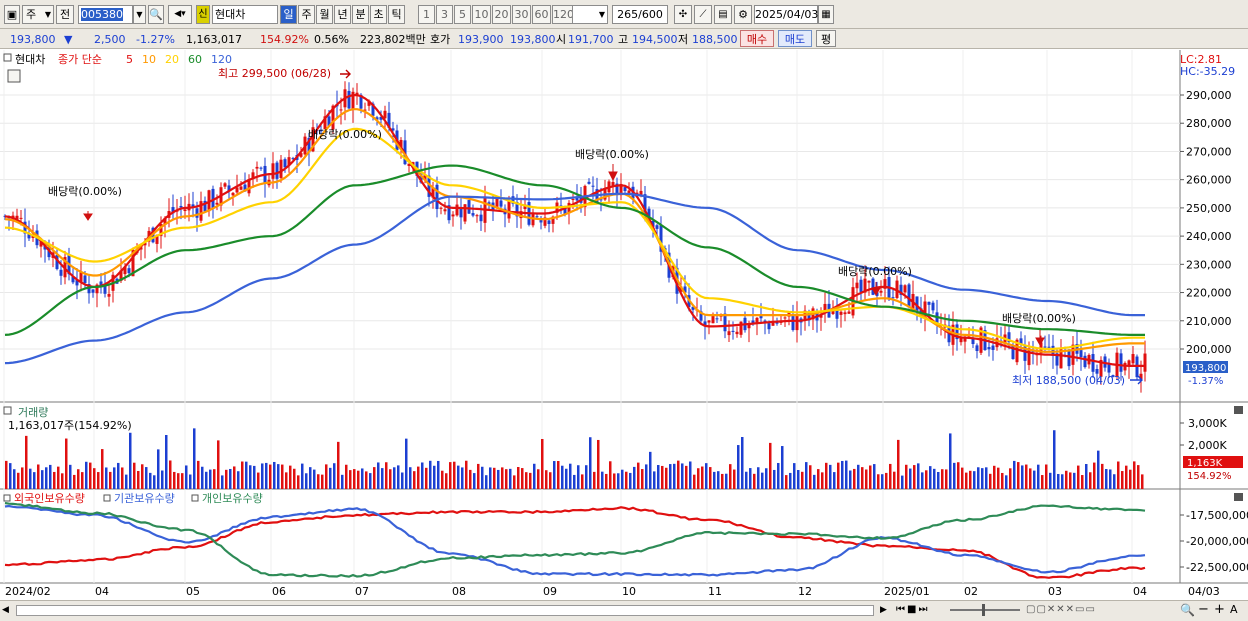 Image resolution: width=1248 pixels, height=621 pixels. Describe the element at coordinates (1187, 610) in the screenshot. I see `zoom-icon: 🔍` at that location.